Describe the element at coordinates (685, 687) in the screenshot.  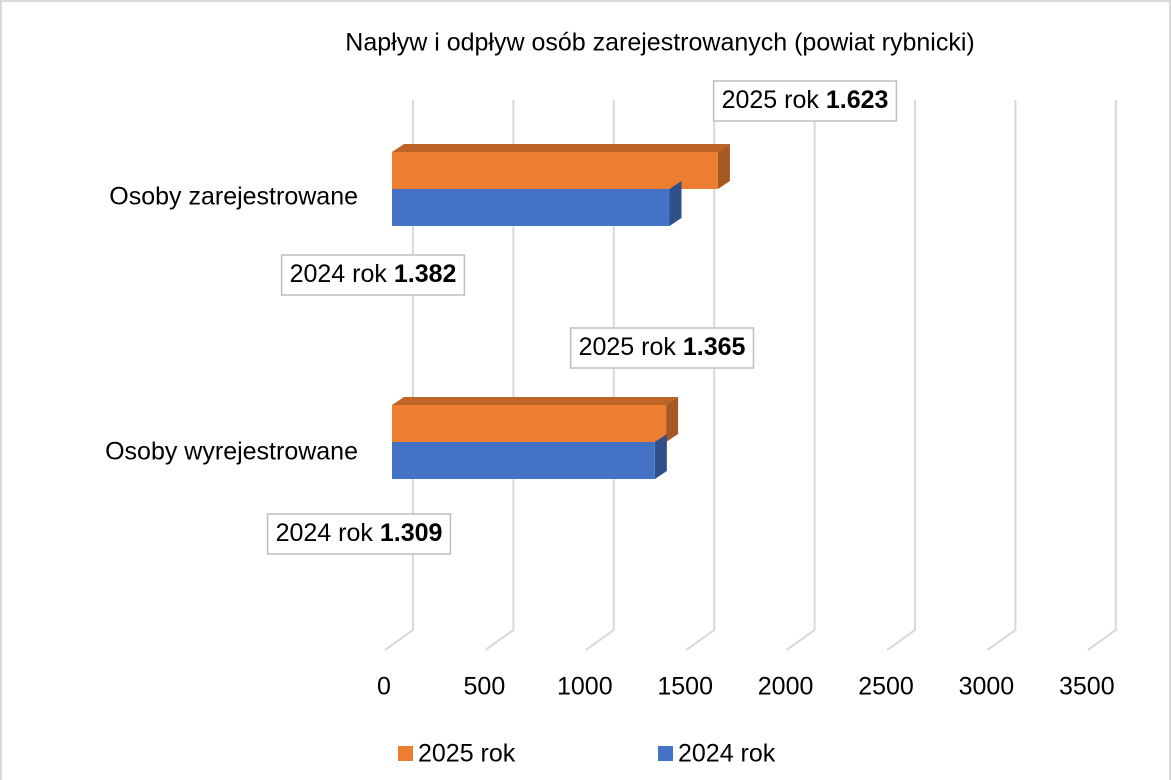
I see `x-tick-label: 1500` at that location.